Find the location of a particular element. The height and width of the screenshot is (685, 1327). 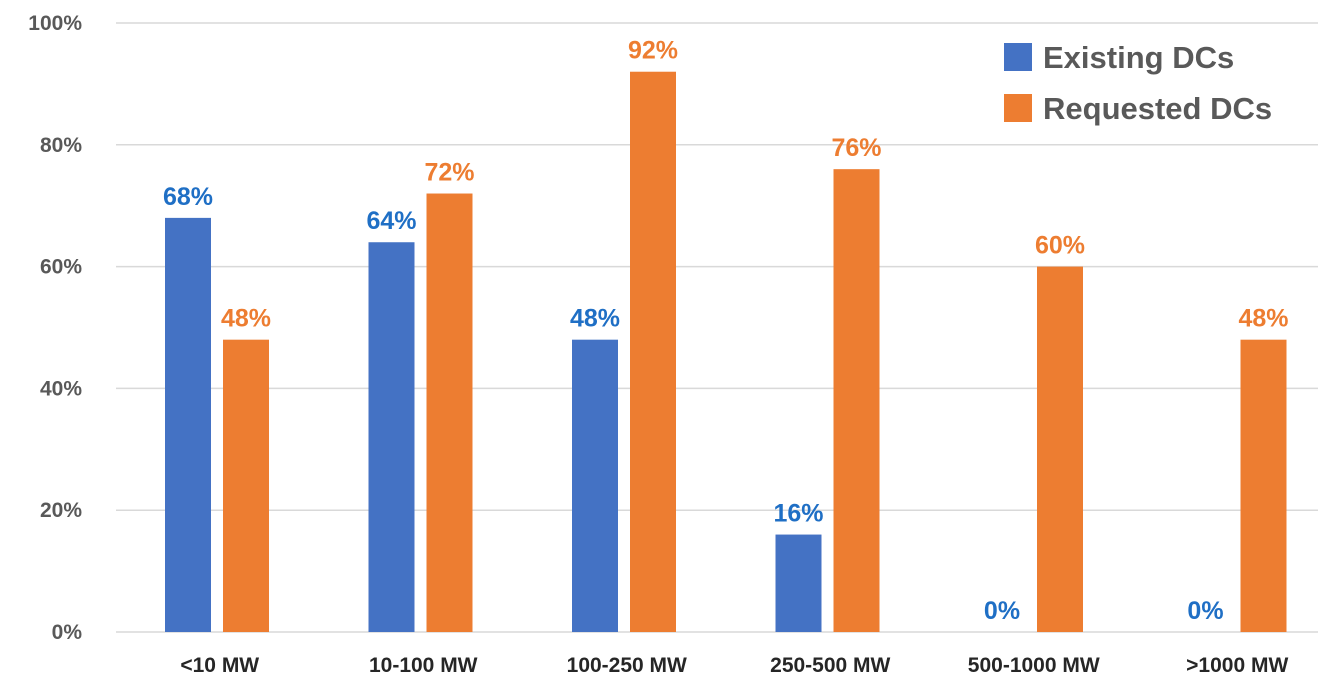

data-label-existing: 48% is located at coordinates (595, 319).